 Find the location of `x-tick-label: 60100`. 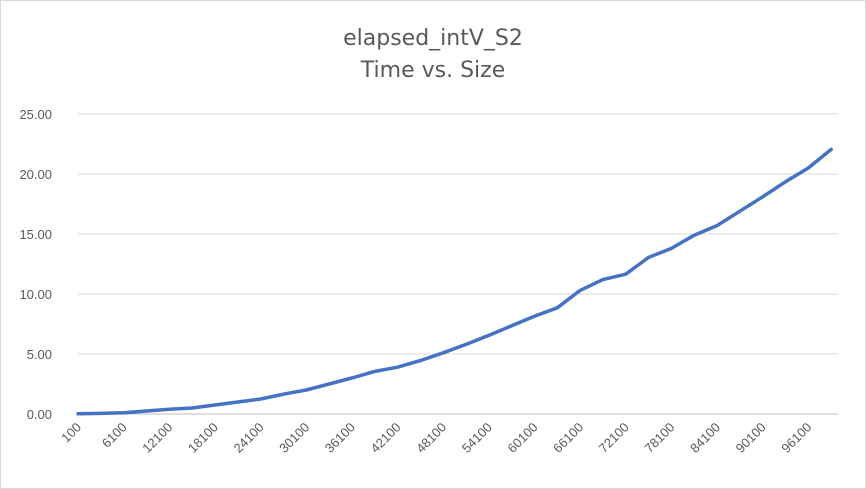

x-tick-label: 60100 is located at coordinates (522, 438).